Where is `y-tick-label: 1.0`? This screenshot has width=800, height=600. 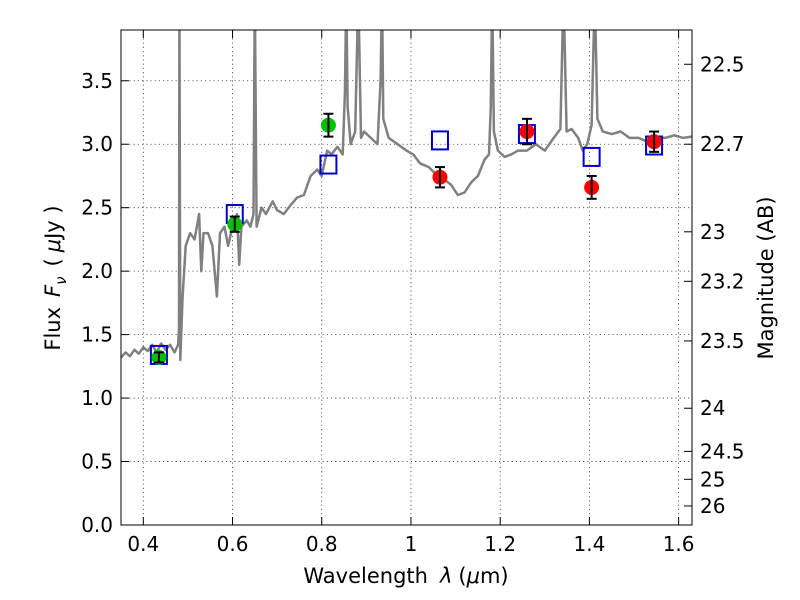
y-tick-label: 1.0 is located at coordinates (97, 398).